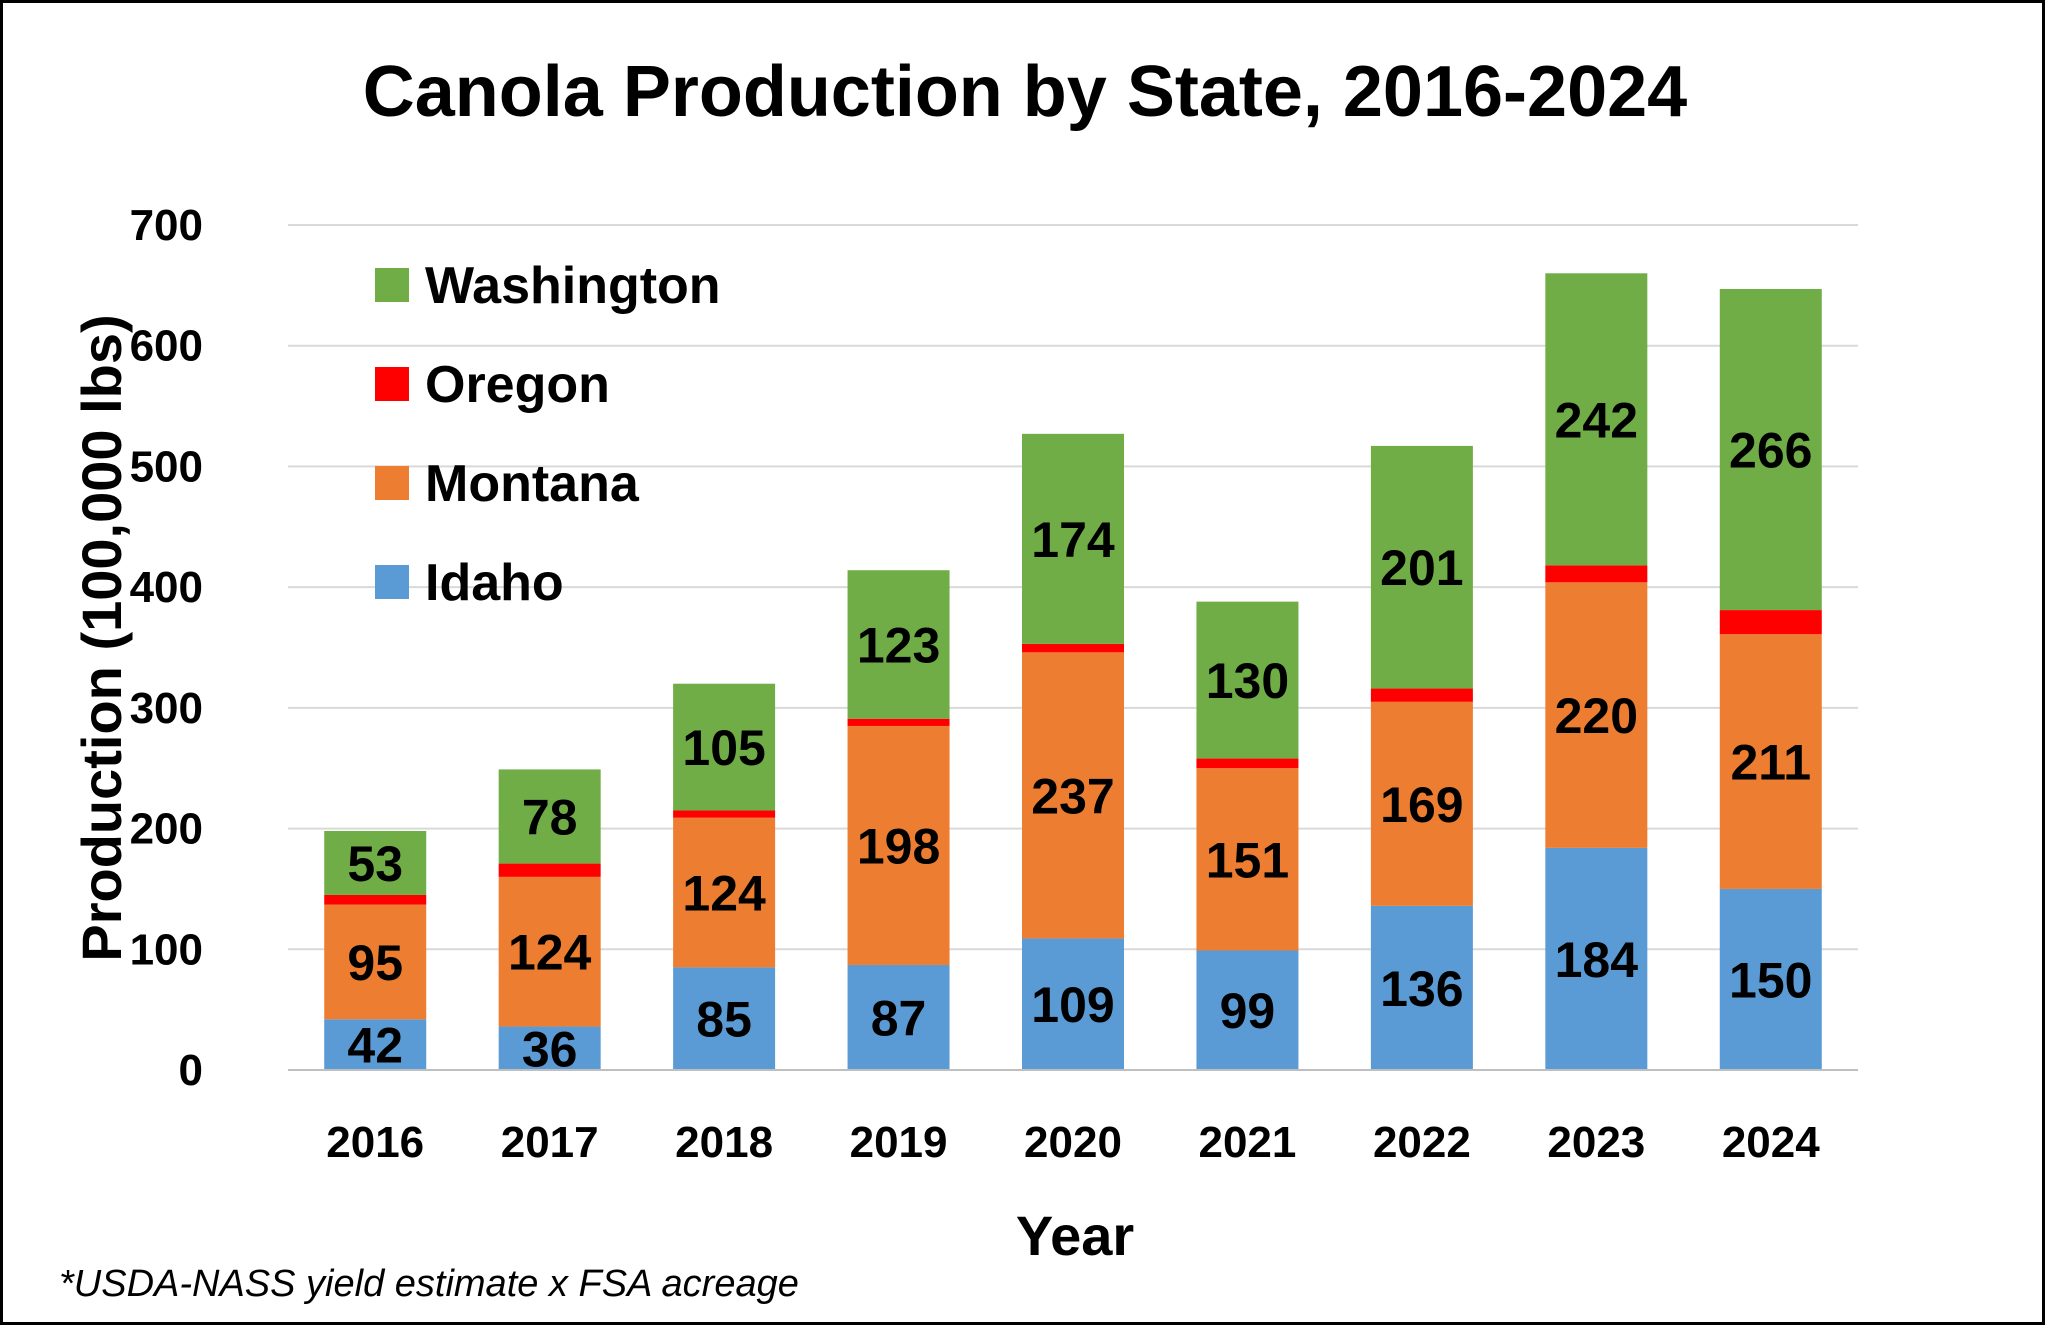  I want to click on data-label-montana-2018: 124, so click(724, 894).